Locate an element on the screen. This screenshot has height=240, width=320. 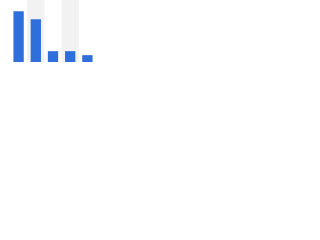
chart is located at coordinates (50, 35).